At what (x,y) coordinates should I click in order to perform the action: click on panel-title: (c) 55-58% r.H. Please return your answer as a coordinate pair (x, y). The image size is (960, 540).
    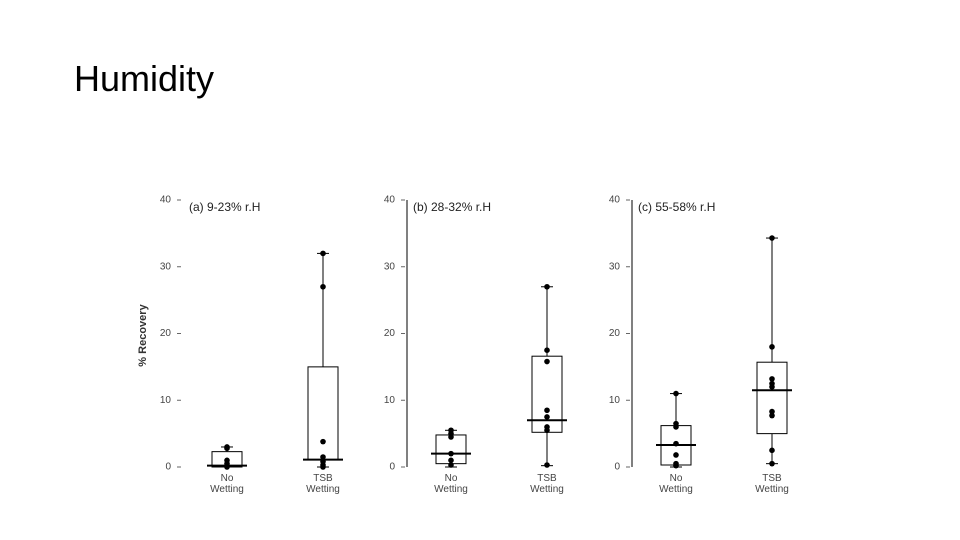
    Looking at the image, I should click on (676, 207).